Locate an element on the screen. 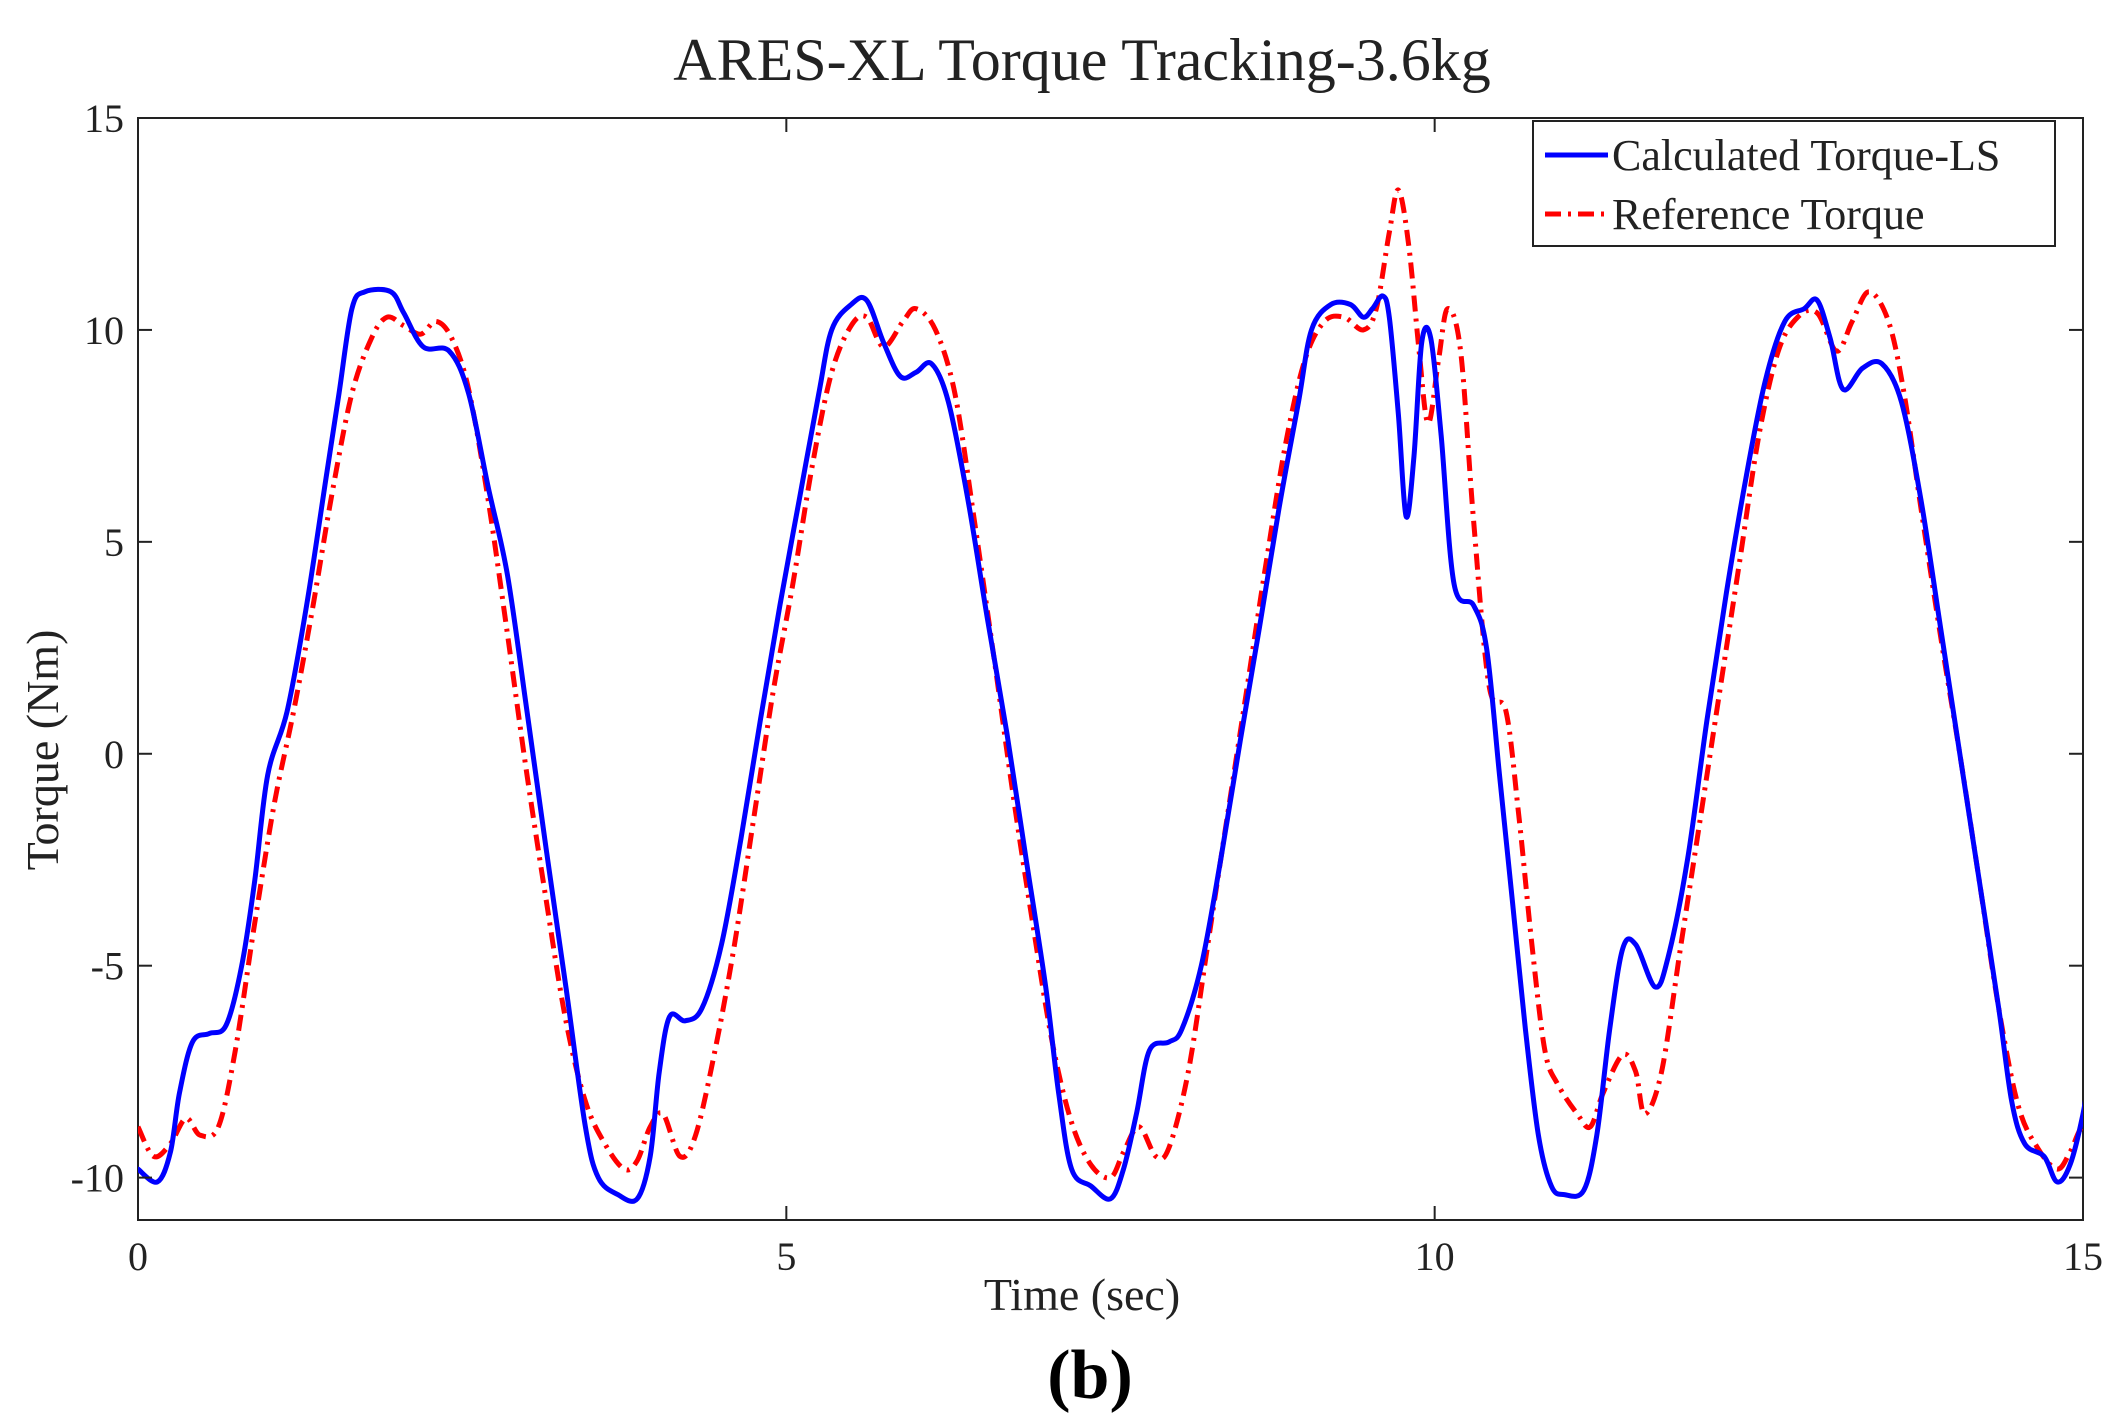  panel-label: (b) is located at coordinates (1090, 1375).